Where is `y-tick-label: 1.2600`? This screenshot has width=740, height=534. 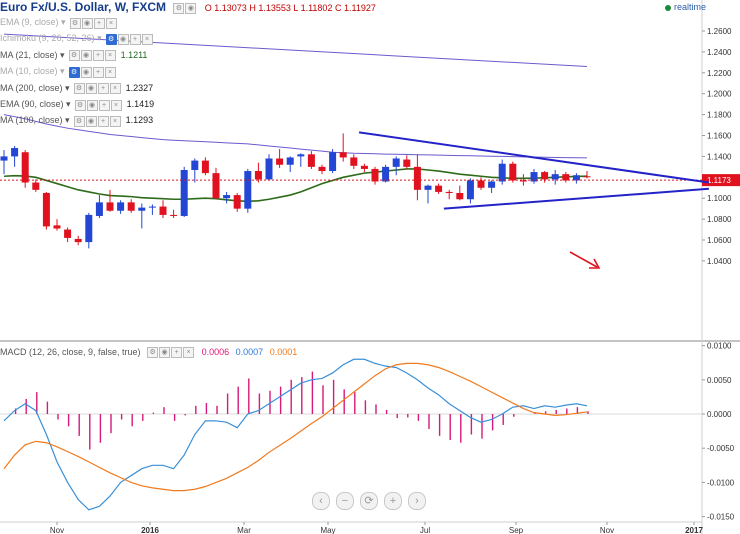 y-tick-label: 1.2600 is located at coordinates (719, 31).